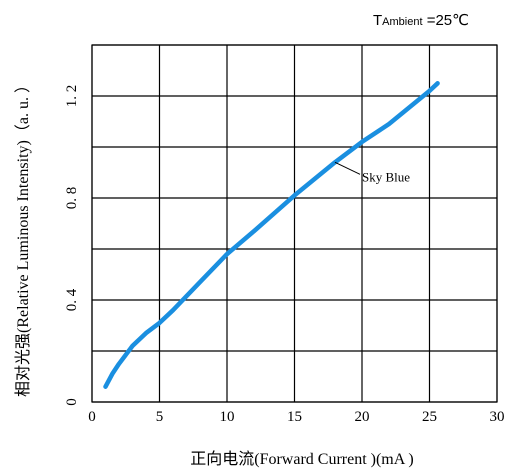 The image size is (519, 474). Describe the element at coordinates (160, 417) in the screenshot. I see `x-tick-label: 5` at that location.